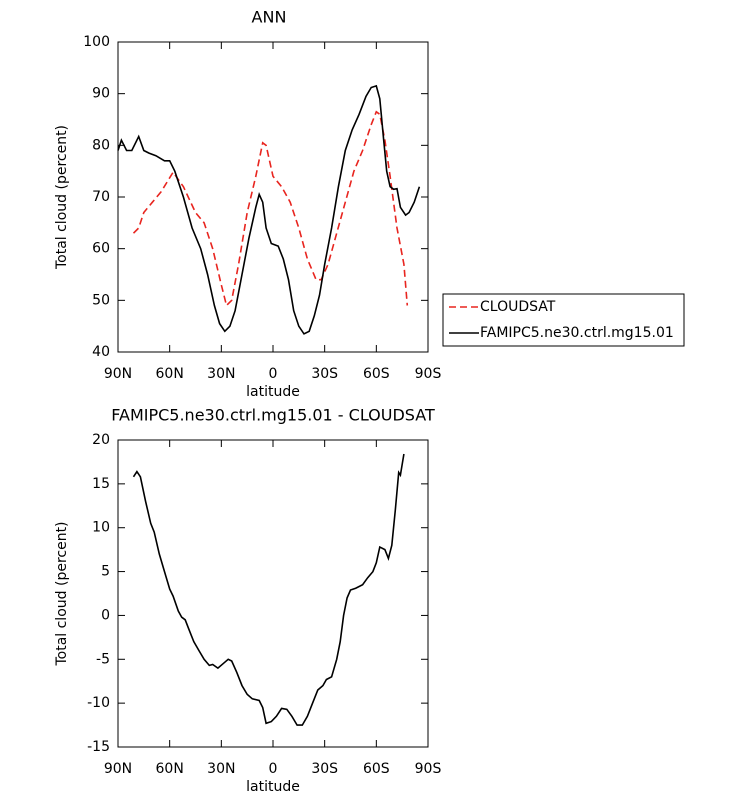 This screenshot has width=733, height=806. What do you see at coordinates (101, 440) in the screenshot?
I see `y-tick-label: 20` at bounding box center [101, 440].